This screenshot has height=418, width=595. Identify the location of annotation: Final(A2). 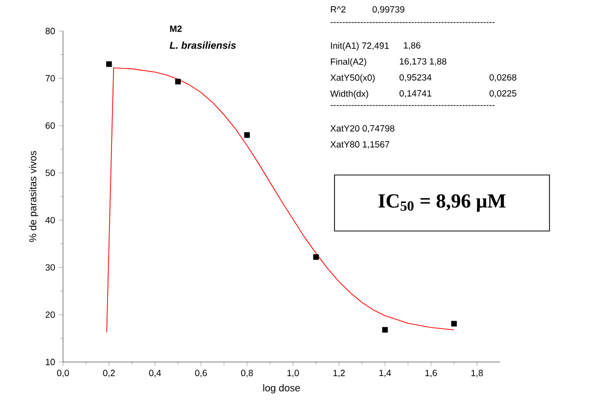
(348, 62).